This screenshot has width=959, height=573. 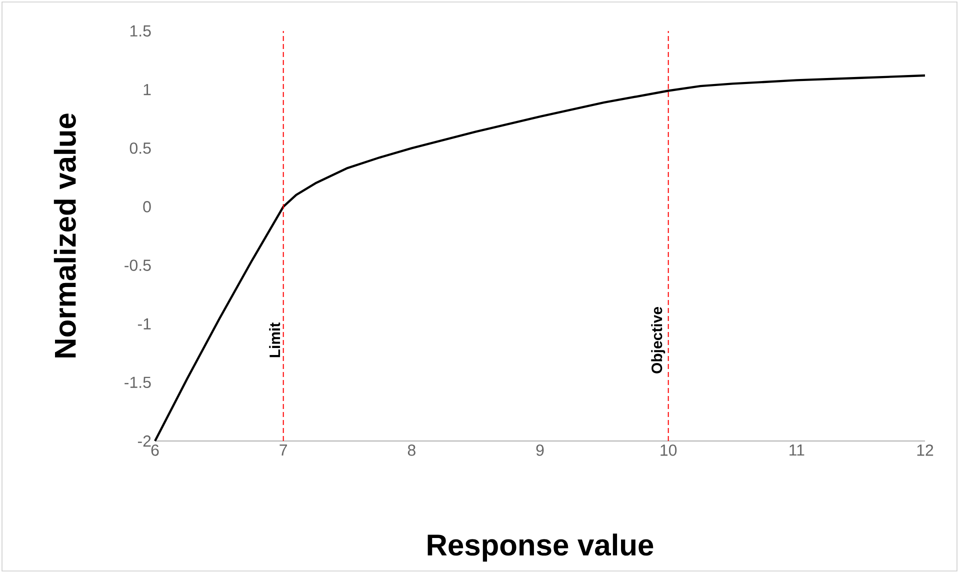 I want to click on y-tick-label: -1, so click(x=144, y=324).